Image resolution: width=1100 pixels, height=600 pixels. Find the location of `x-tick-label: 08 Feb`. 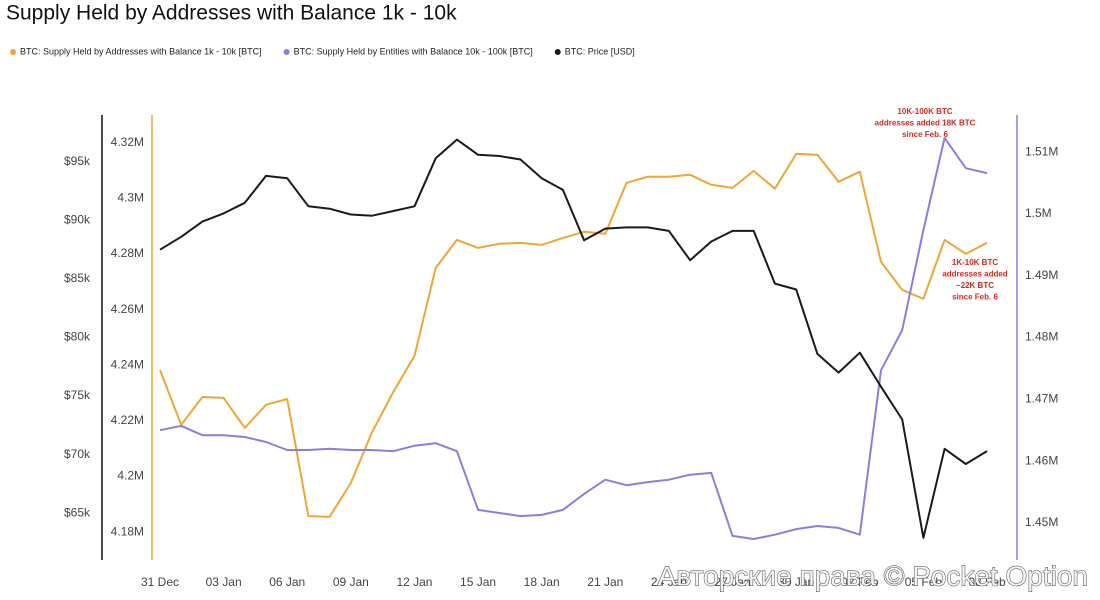

x-tick-label: 08 Feb is located at coordinates (987, 582).